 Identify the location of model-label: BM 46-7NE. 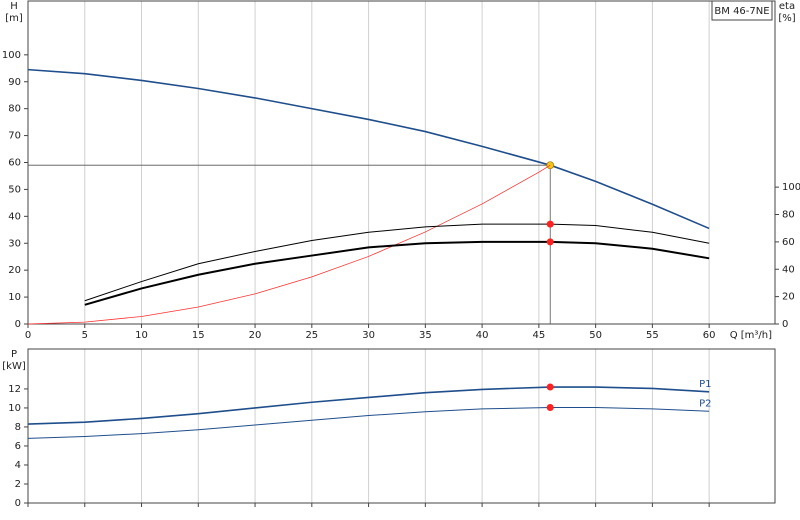
(741, 11).